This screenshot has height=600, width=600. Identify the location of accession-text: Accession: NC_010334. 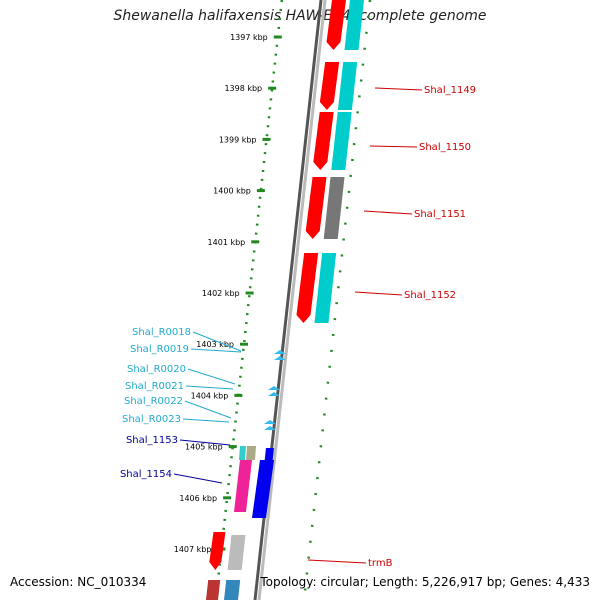
(78, 582).